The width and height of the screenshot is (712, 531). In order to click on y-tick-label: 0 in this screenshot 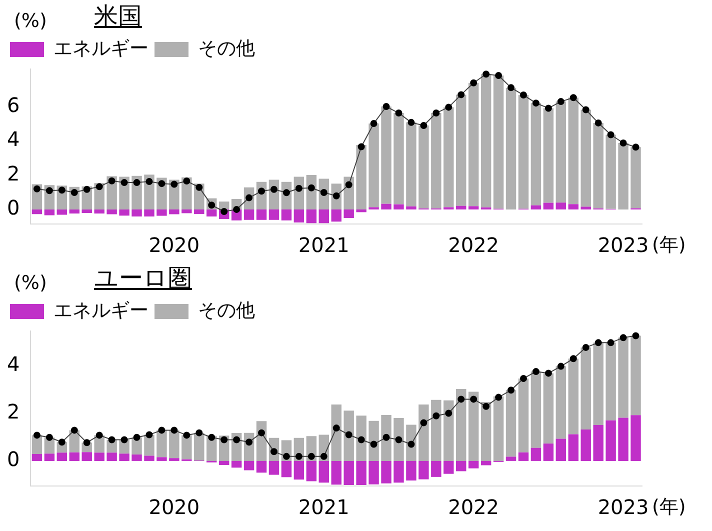, I will do `click(13, 208)`.